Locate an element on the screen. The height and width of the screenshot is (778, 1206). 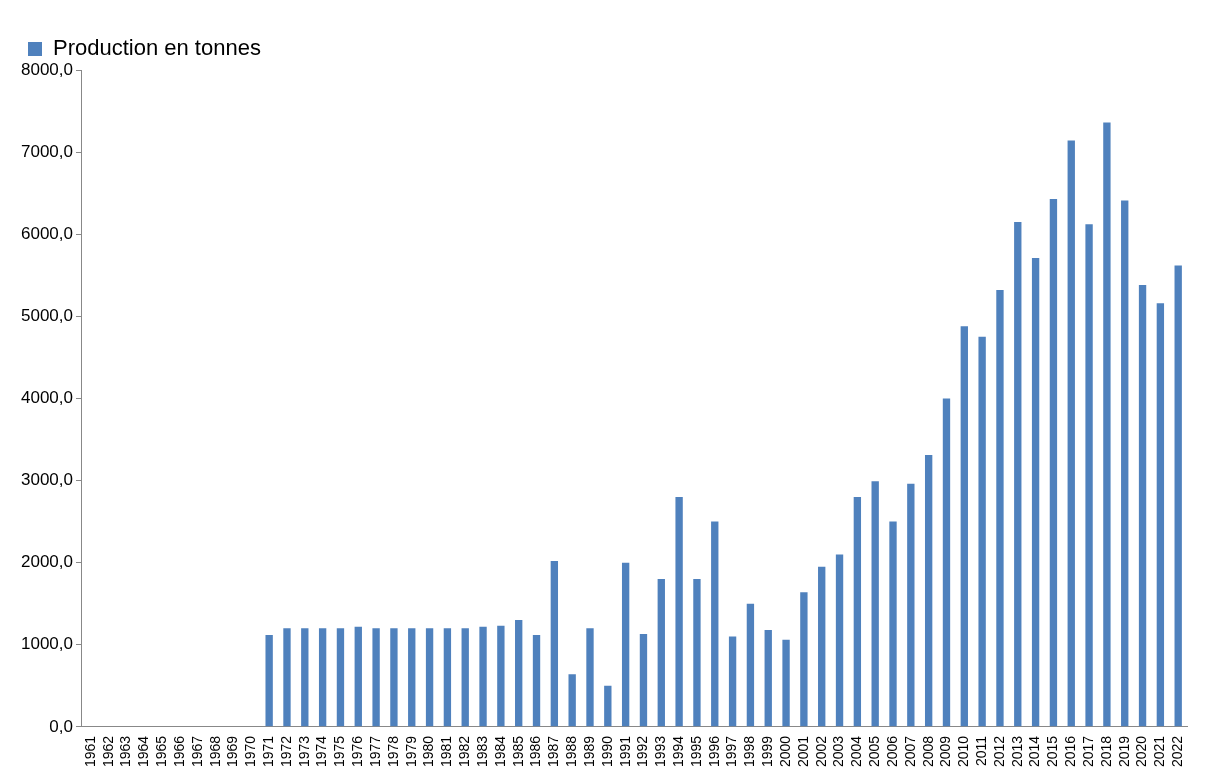
x-tick-label: 1961 is located at coordinates (89, 751).